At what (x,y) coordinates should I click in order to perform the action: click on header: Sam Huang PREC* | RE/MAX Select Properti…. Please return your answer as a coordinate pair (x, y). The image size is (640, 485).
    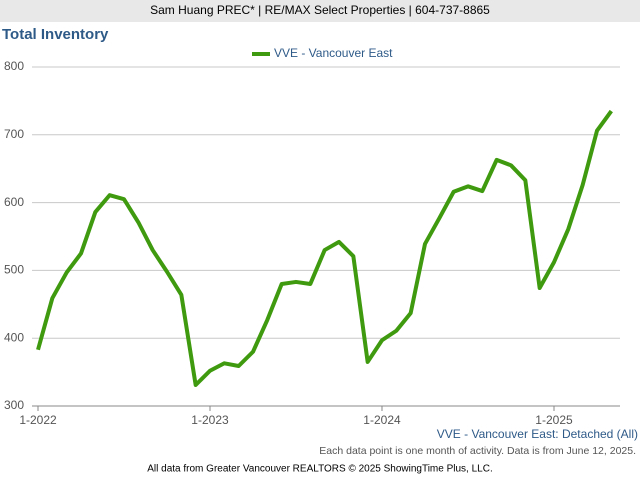
    Looking at the image, I should click on (320, 10).